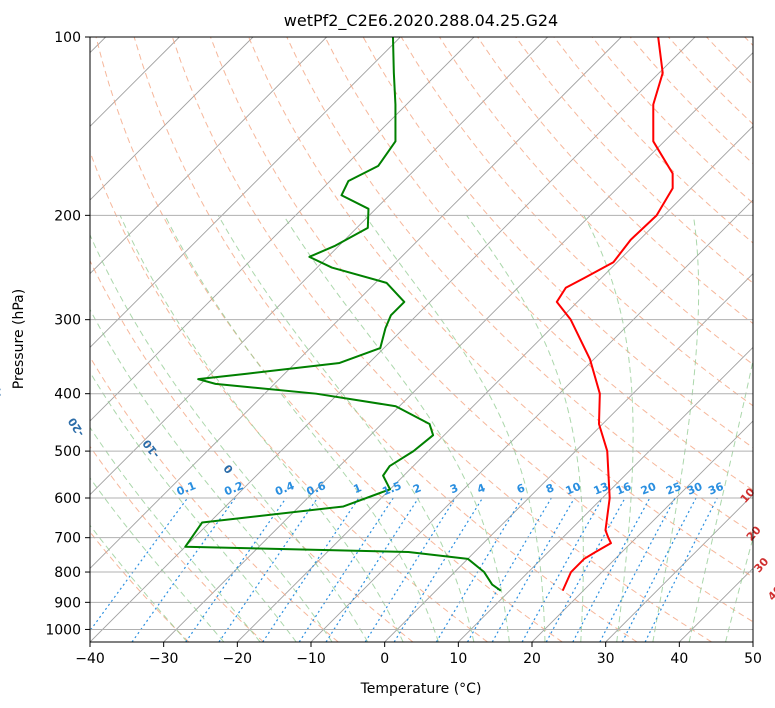 The image size is (775, 708). Describe the element at coordinates (19, 339) in the screenshot. I see `y-axis-label: Pressure (hPa)` at that location.